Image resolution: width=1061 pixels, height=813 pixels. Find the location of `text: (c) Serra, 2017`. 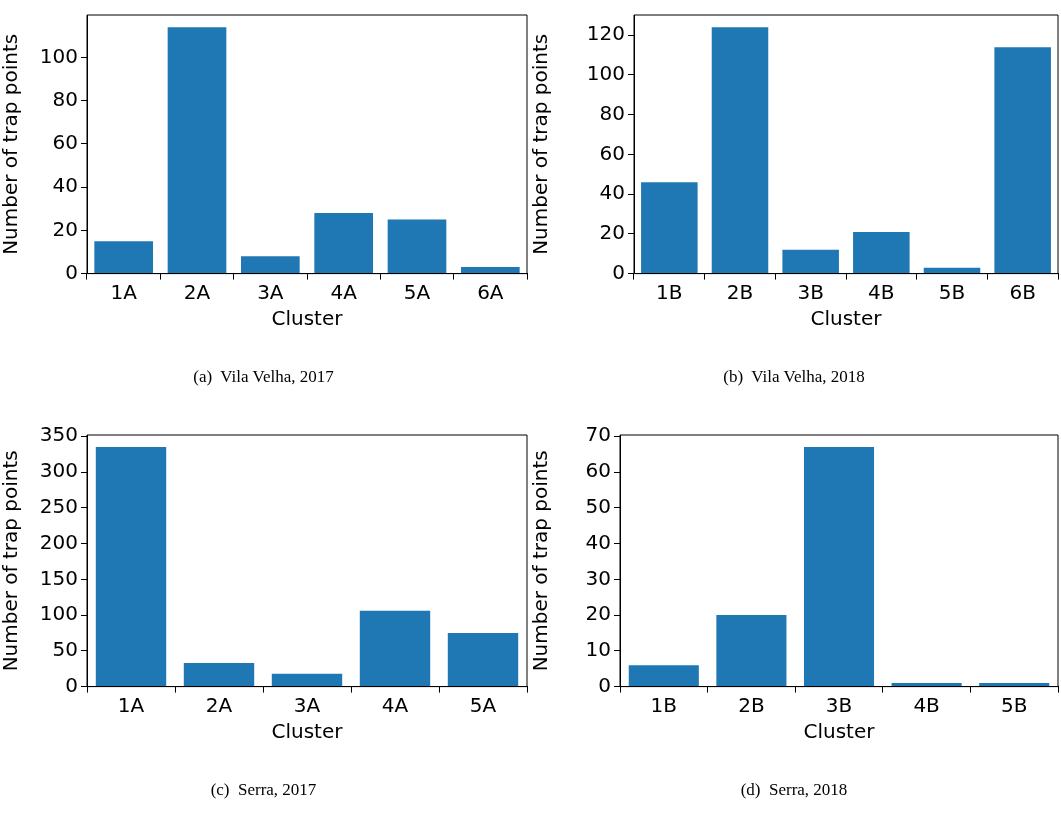

text: (c) Serra, 2017 is located at coordinates (263, 790).